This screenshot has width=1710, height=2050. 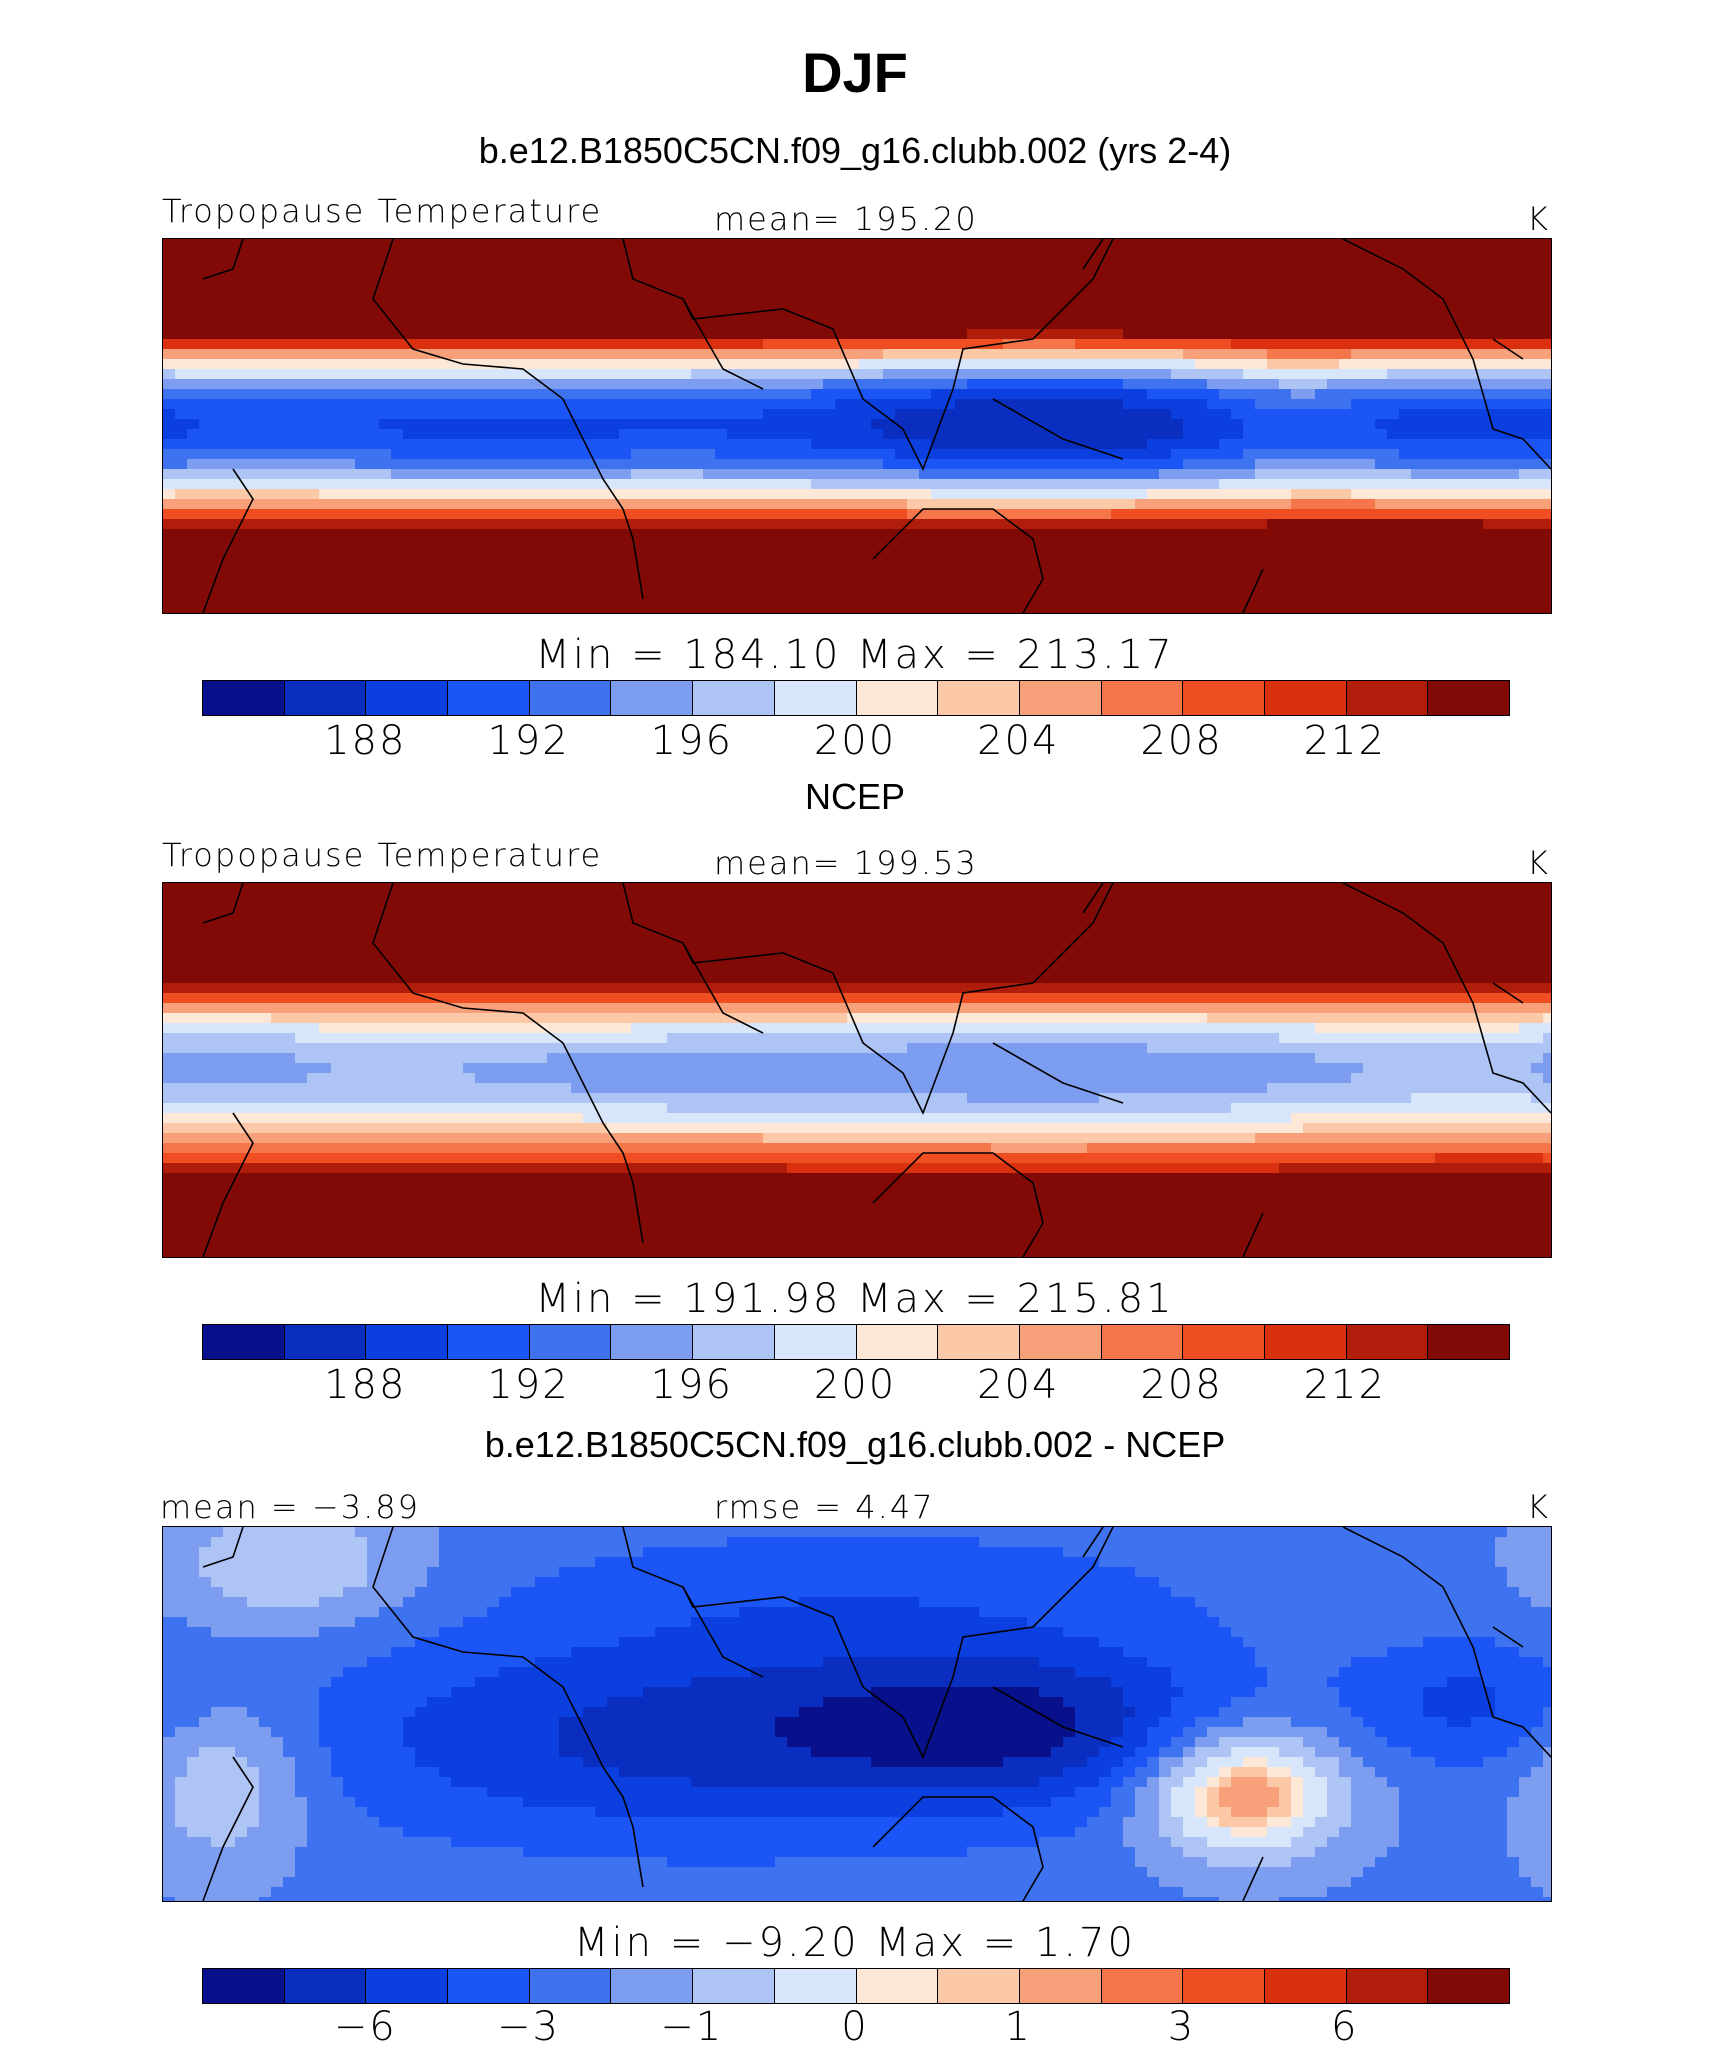 I want to click on colorbar-tick-label: 0, so click(x=855, y=2027).